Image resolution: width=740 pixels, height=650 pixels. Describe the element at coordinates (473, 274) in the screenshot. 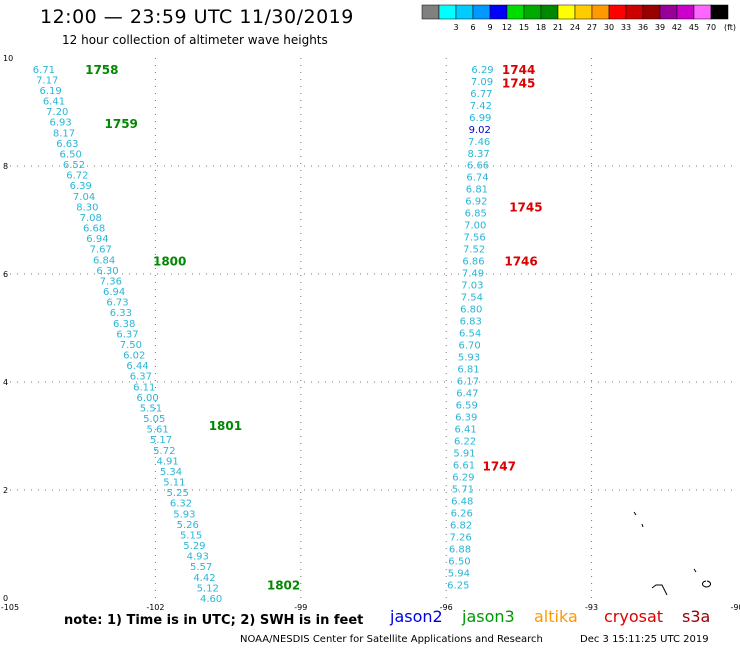

I see `right-track-wave-height-label: 7.49` at that location.